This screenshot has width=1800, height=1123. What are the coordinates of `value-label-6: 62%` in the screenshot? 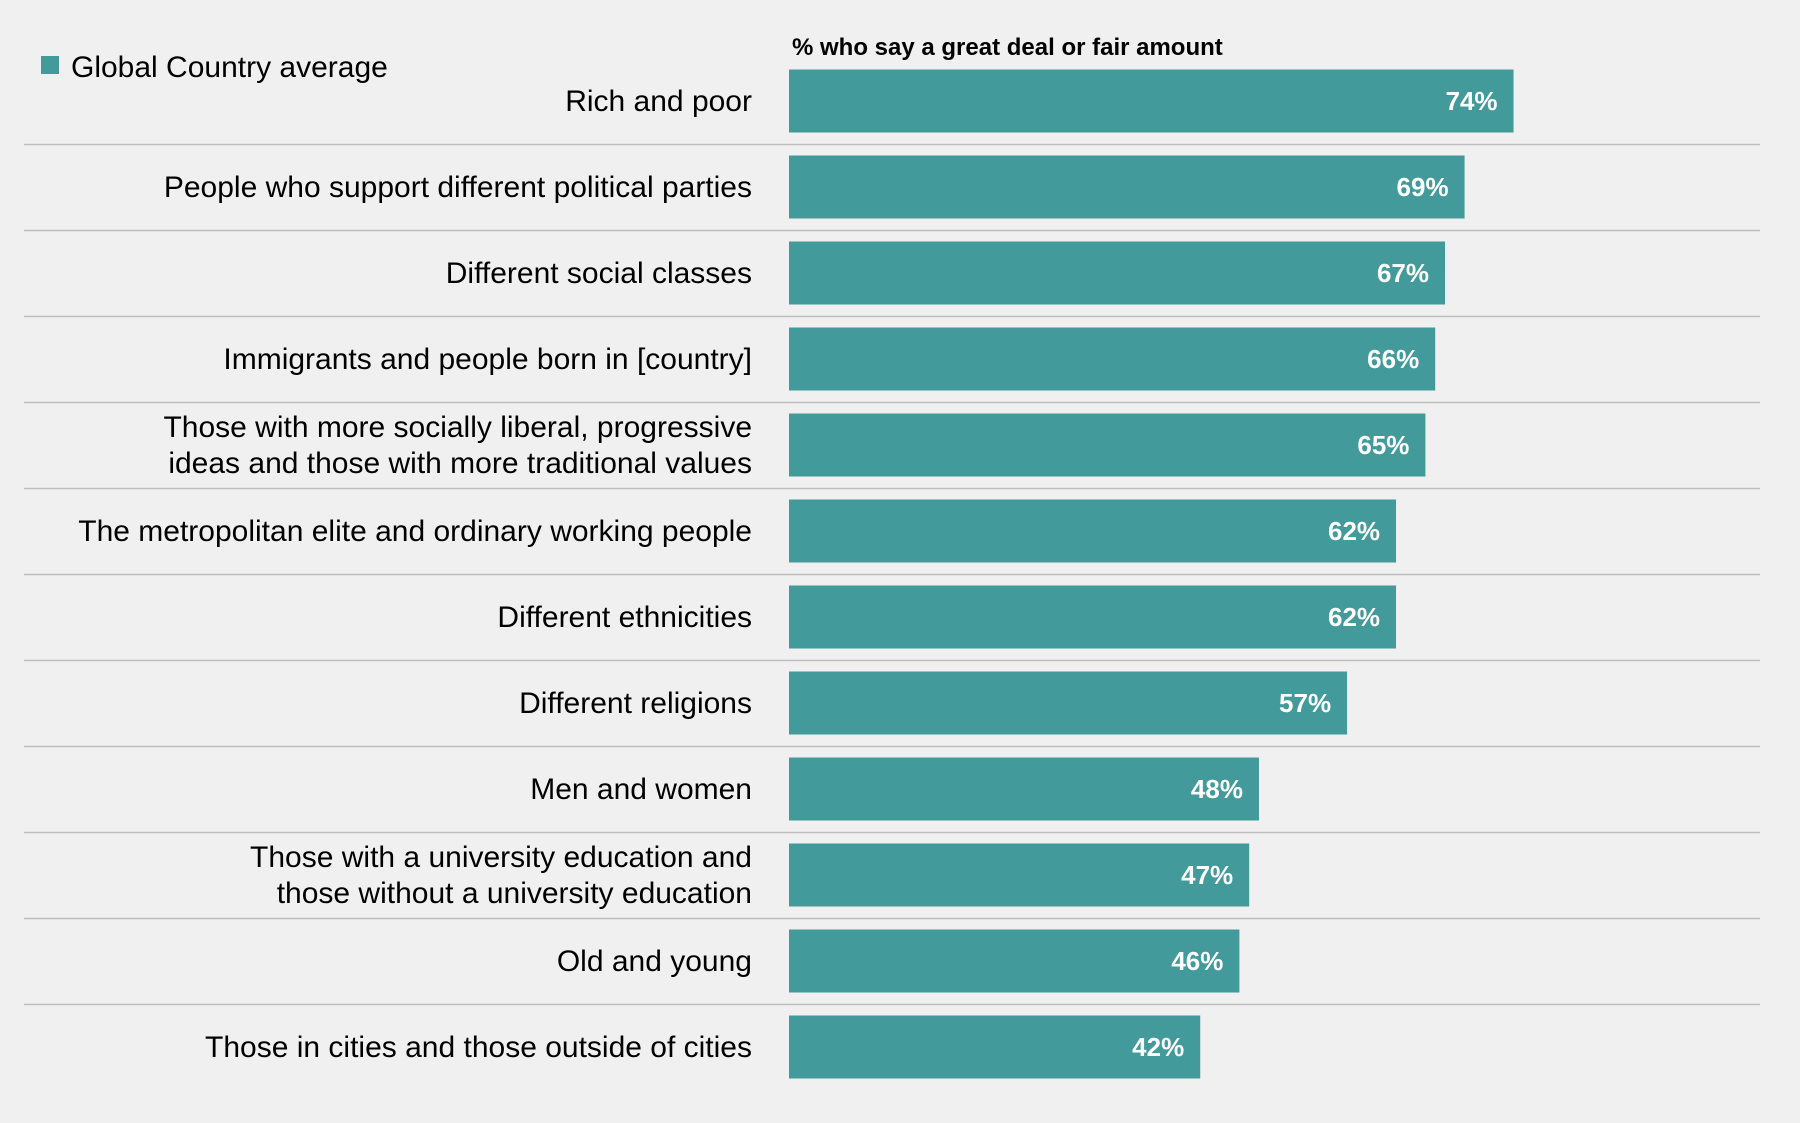 It's located at (1354, 531).